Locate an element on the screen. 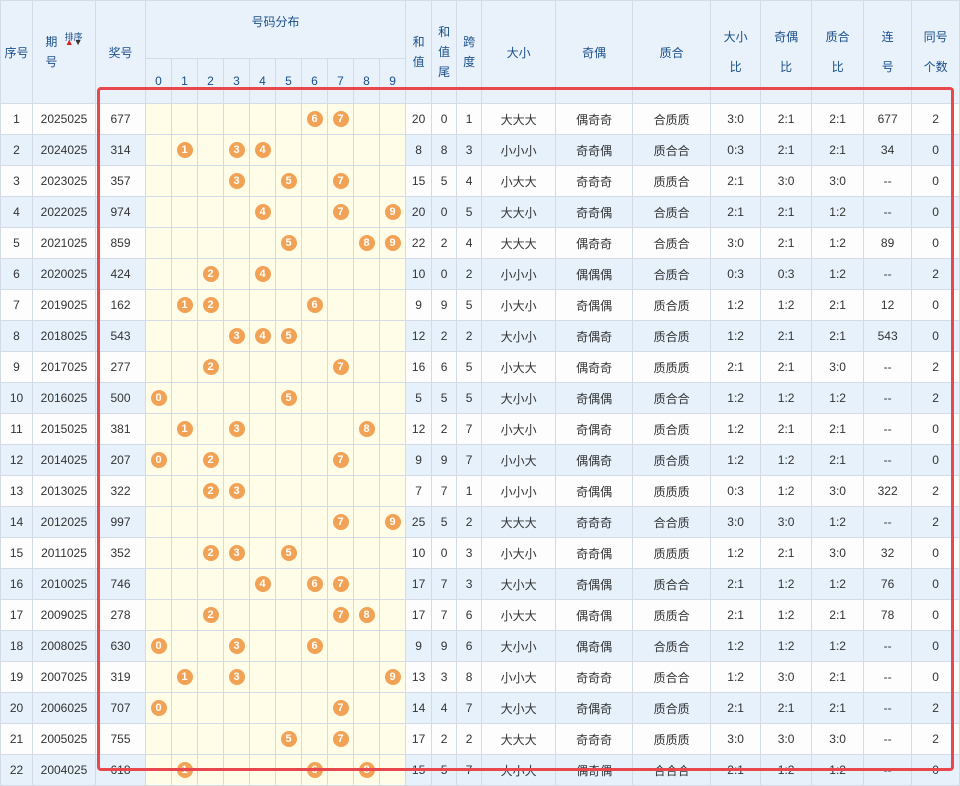 The width and height of the screenshot is (960, 786). col-issue: 期号 排序 ▲▼ is located at coordinates (64, 52).